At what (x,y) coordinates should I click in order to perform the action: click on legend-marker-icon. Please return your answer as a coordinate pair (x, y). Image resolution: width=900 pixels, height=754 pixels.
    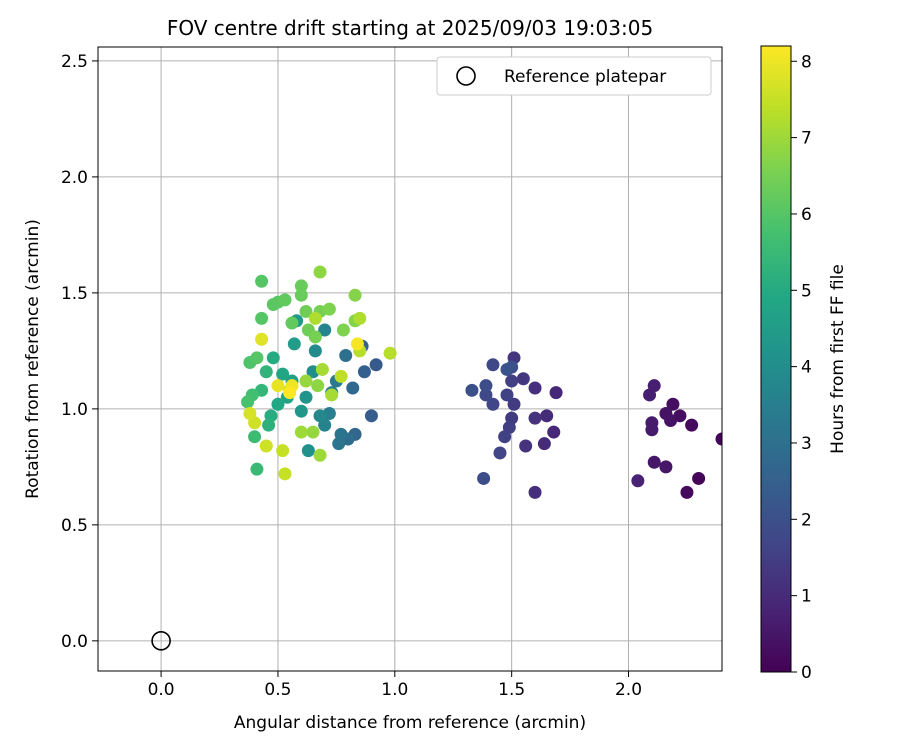
    Looking at the image, I should click on (466, 76).